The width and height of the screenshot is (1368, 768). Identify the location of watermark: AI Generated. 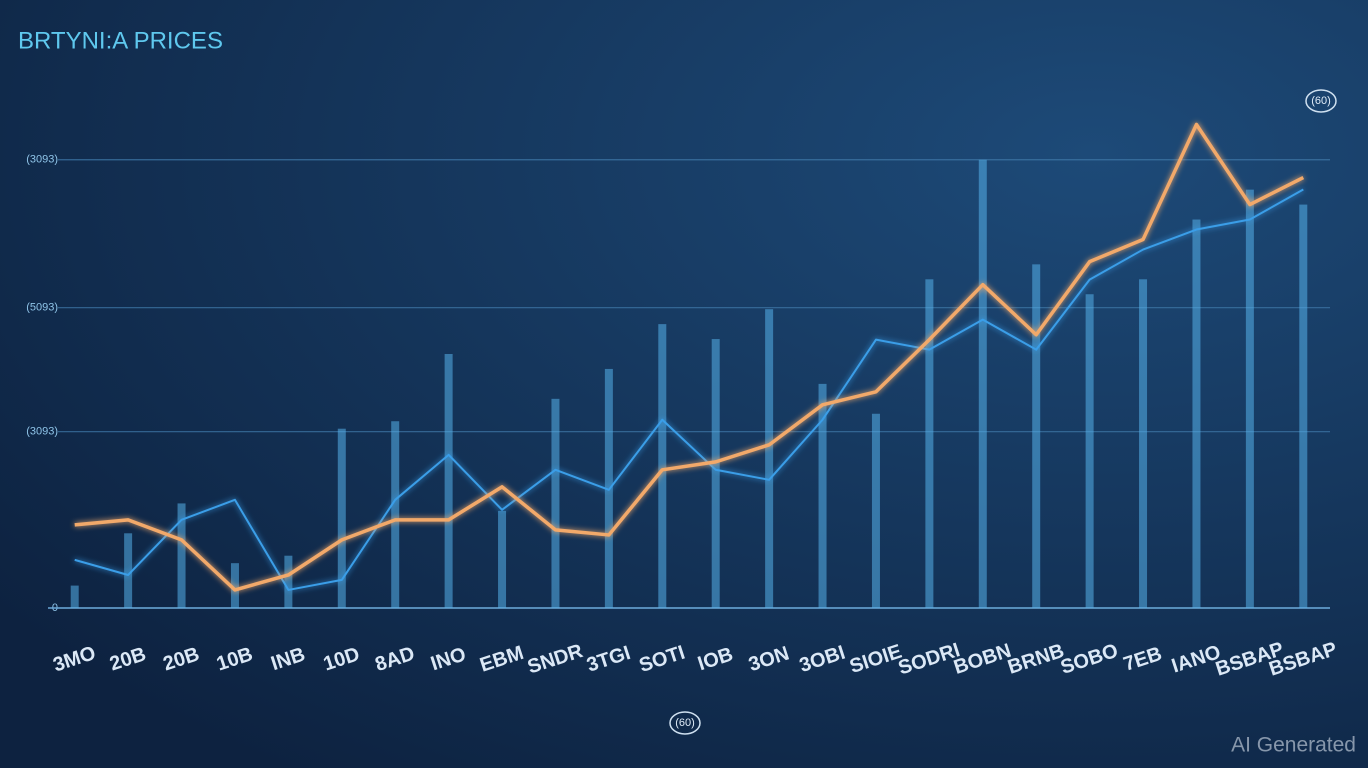
(1293, 745).